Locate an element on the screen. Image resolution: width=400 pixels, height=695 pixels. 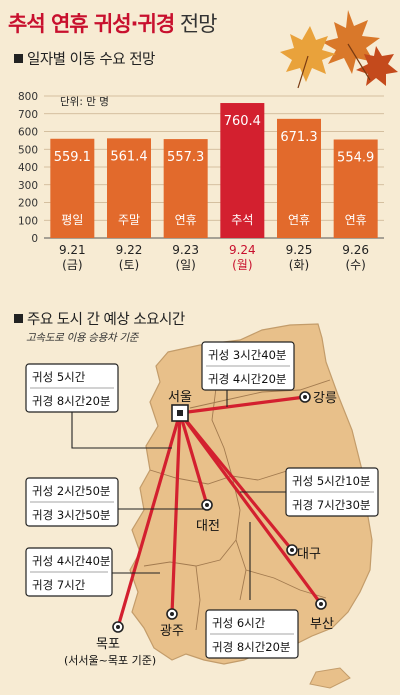
city-gwangju: 광주 is located at coordinates (172, 631).